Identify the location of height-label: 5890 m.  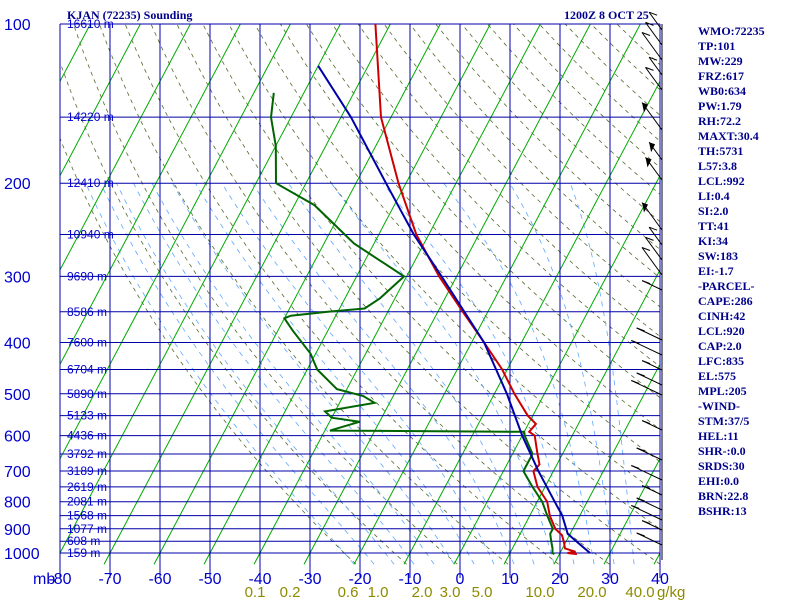
(87, 394).